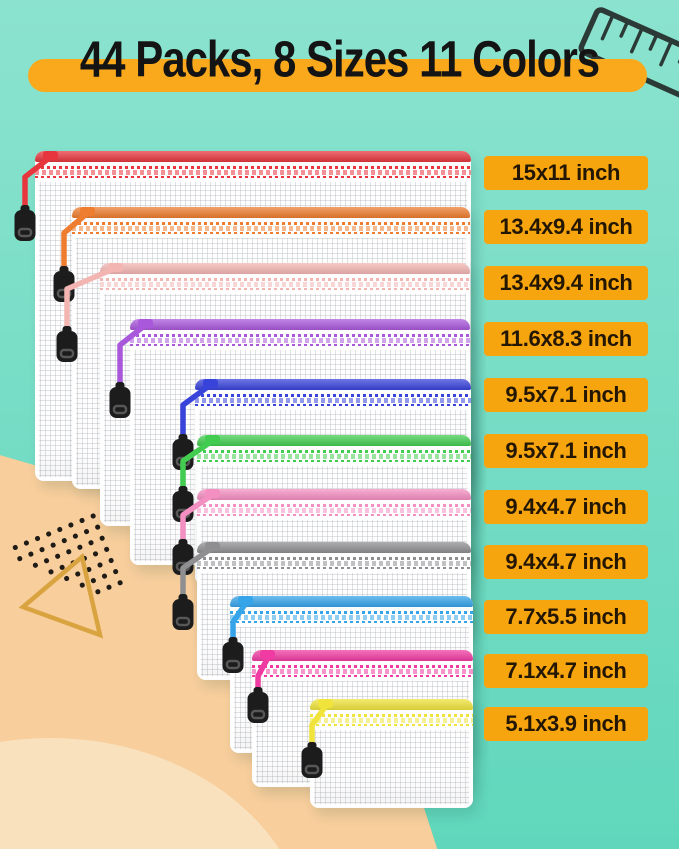 The width and height of the screenshot is (679, 849). I want to click on size-label: 15x11 inch, so click(566, 173).